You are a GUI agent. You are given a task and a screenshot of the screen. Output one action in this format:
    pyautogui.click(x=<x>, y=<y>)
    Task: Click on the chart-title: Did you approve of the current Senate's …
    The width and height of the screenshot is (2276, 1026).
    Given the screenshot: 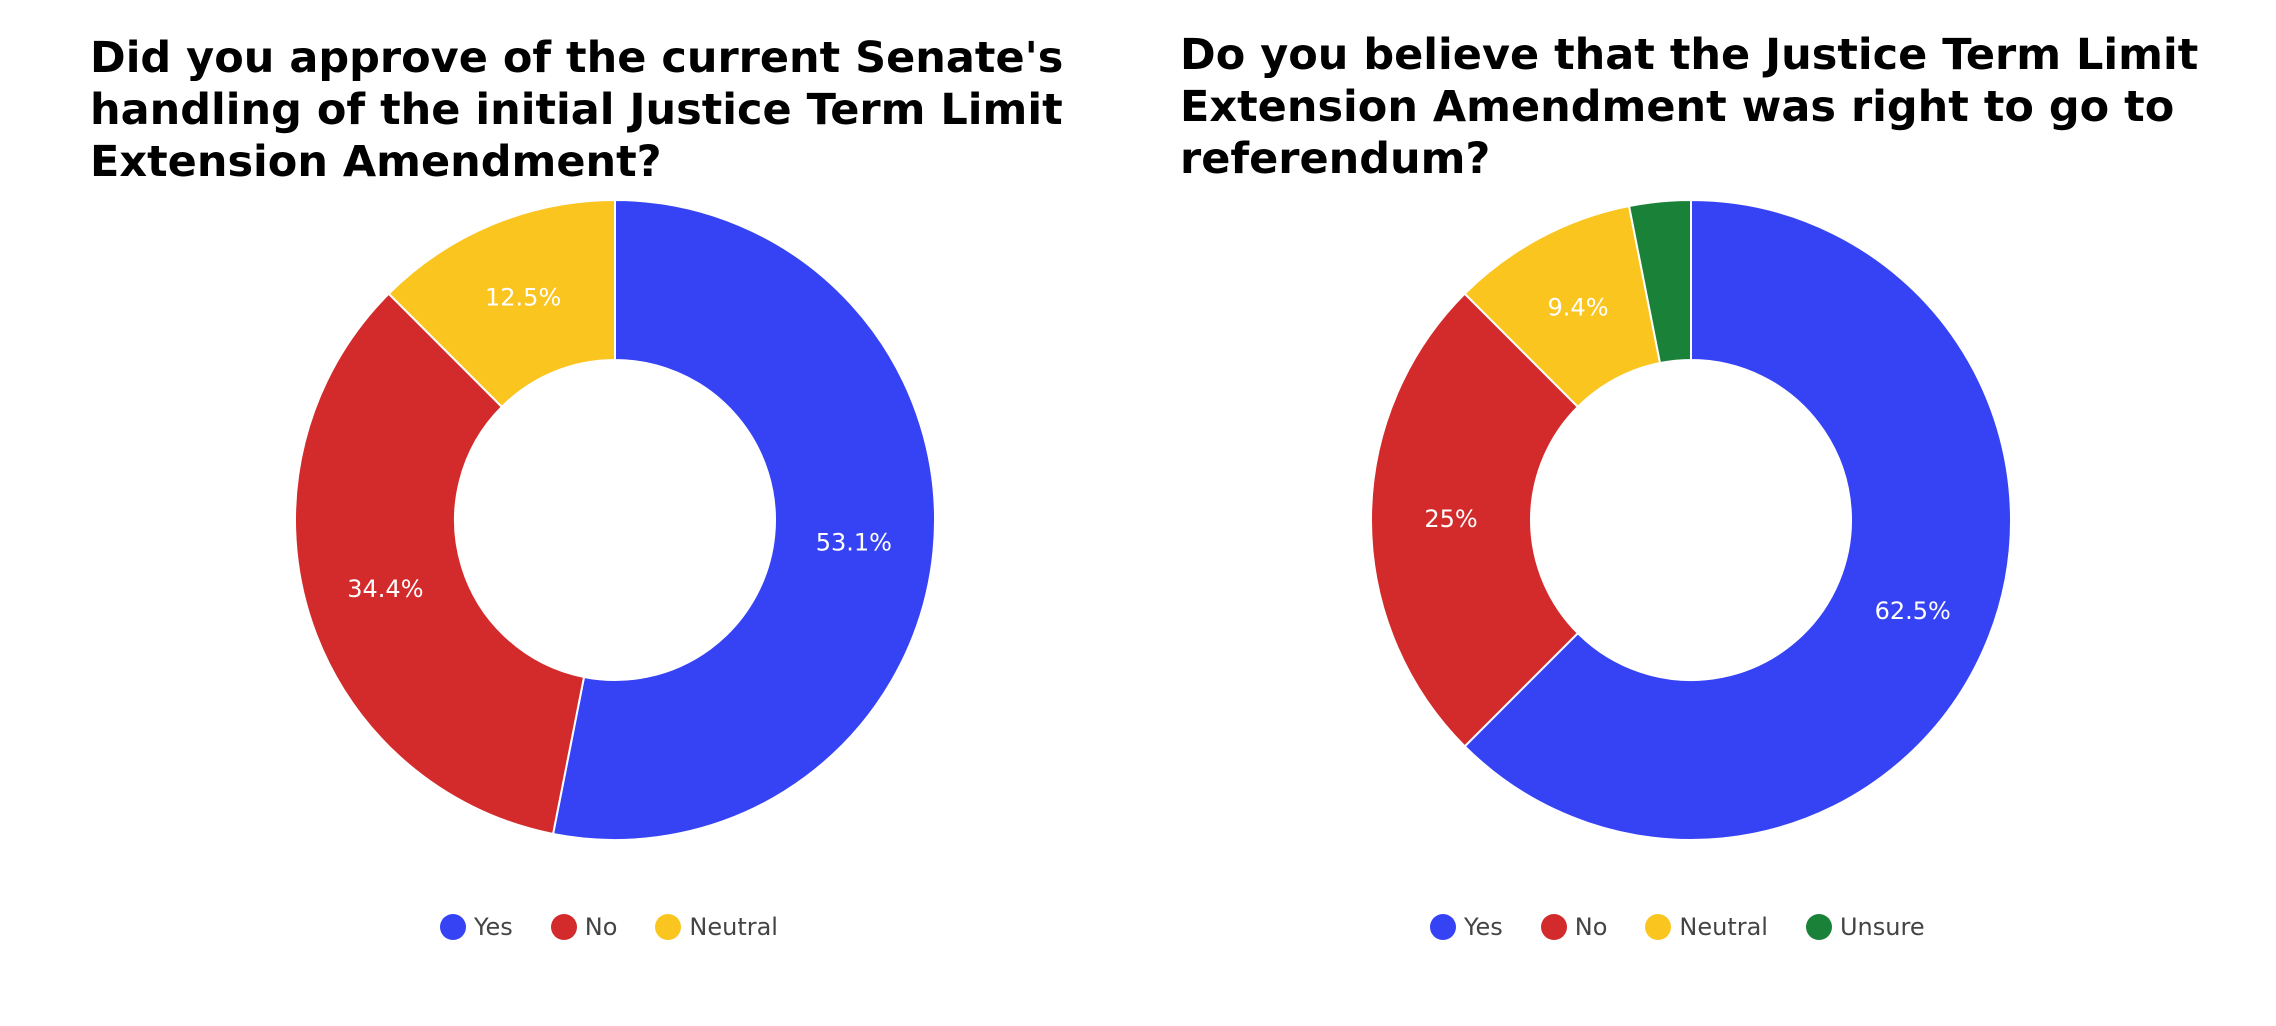 What is the action you would take?
    pyautogui.click(x=576, y=110)
    